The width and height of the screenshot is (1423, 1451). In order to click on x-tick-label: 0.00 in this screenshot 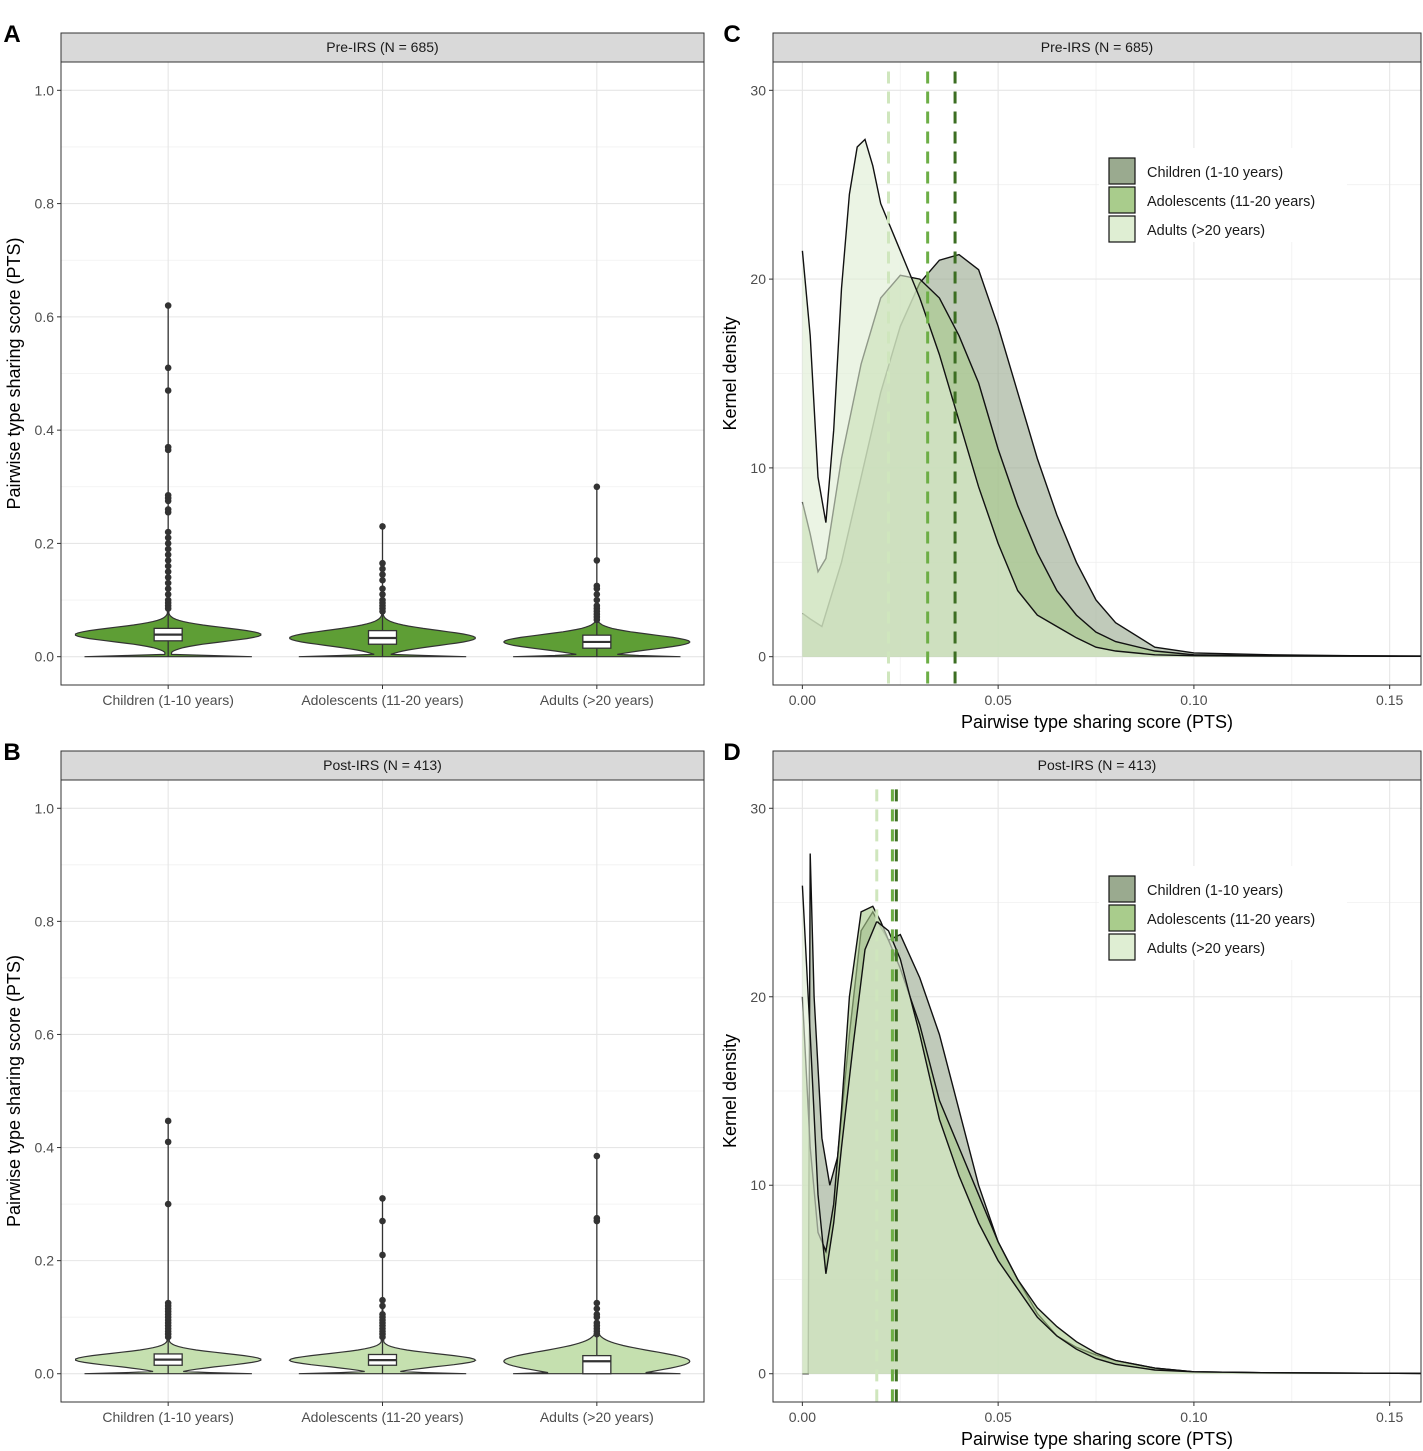, I will do `click(802, 1417)`.